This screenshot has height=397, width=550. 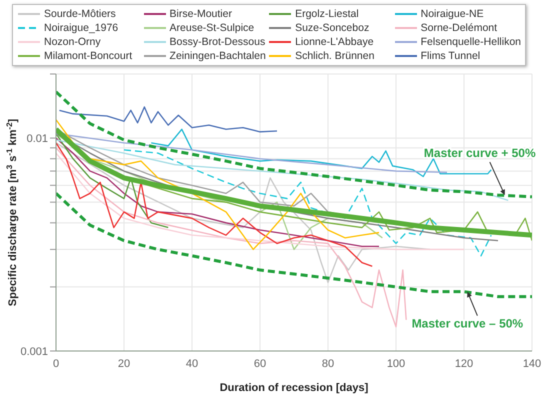 I want to click on annotation: Master curve – 50%, so click(x=468, y=323).